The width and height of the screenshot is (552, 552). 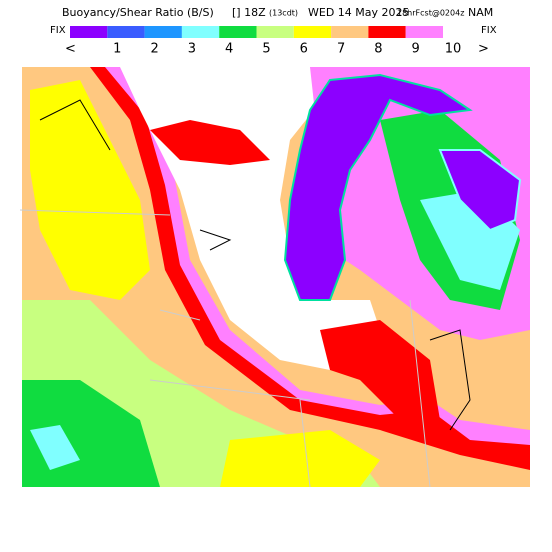 I want to click on legend-label: 9, so click(x=416, y=49).